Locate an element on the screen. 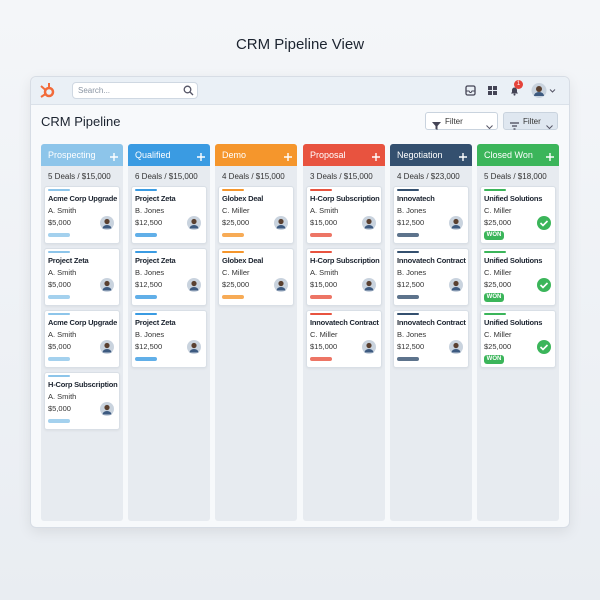  page-title: CRM Pipeline View is located at coordinates (300, 44).